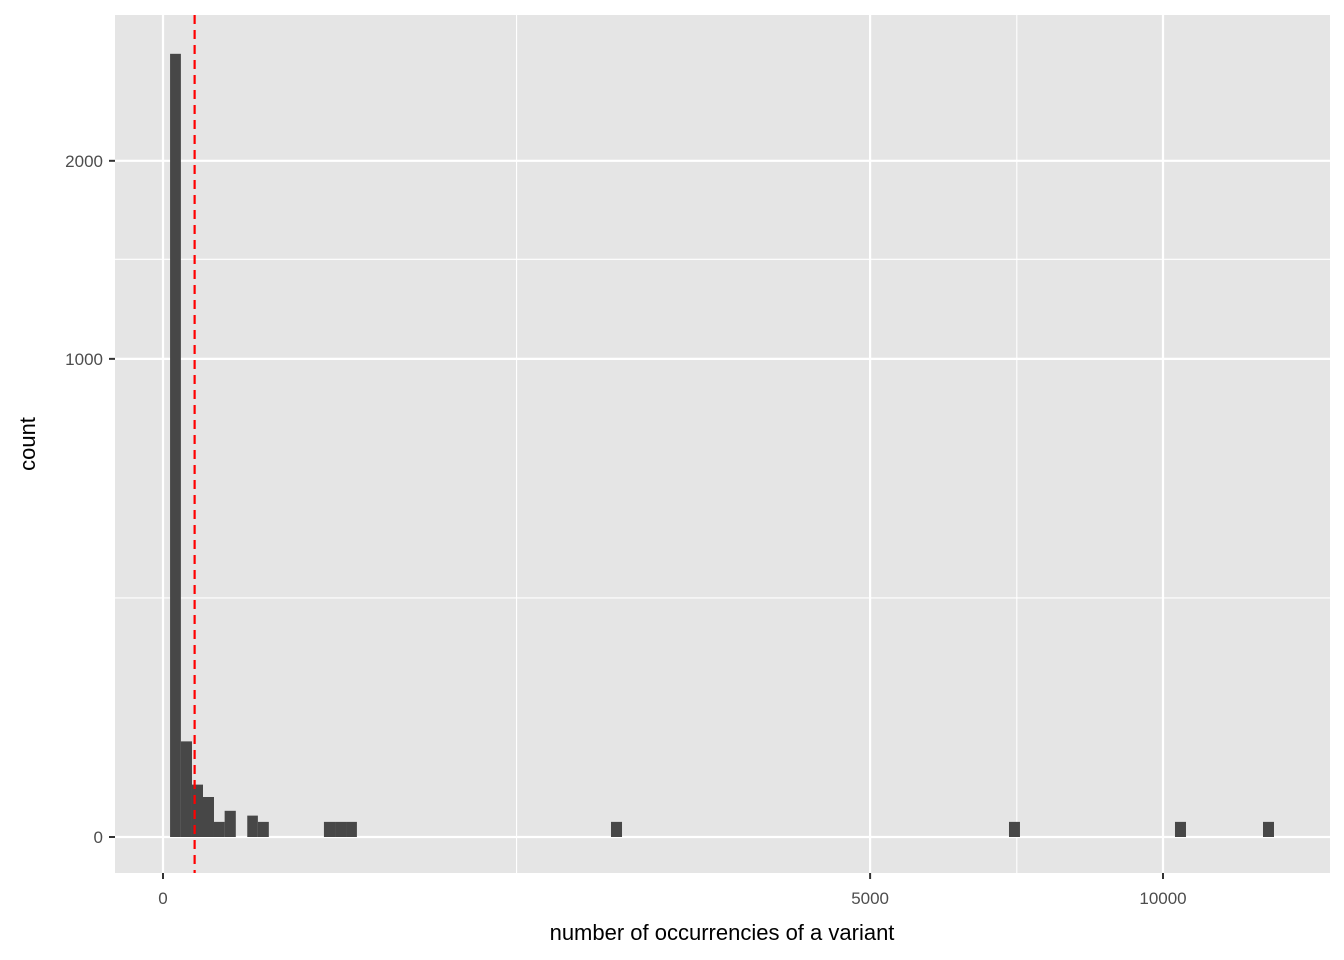 The width and height of the screenshot is (1344, 960). I want to click on x-tick-label: 10000, so click(1162, 898).